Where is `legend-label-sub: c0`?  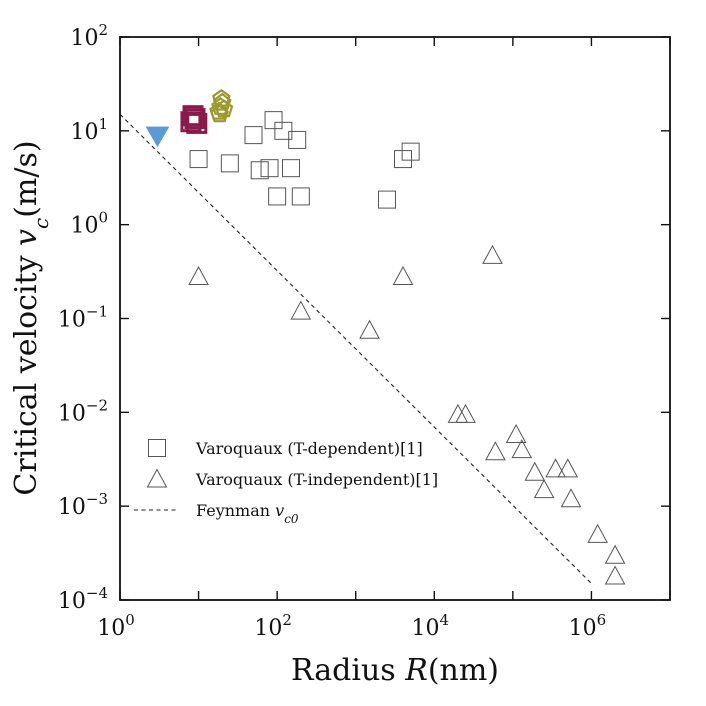
legend-label-sub: c0 is located at coordinates (291, 519).